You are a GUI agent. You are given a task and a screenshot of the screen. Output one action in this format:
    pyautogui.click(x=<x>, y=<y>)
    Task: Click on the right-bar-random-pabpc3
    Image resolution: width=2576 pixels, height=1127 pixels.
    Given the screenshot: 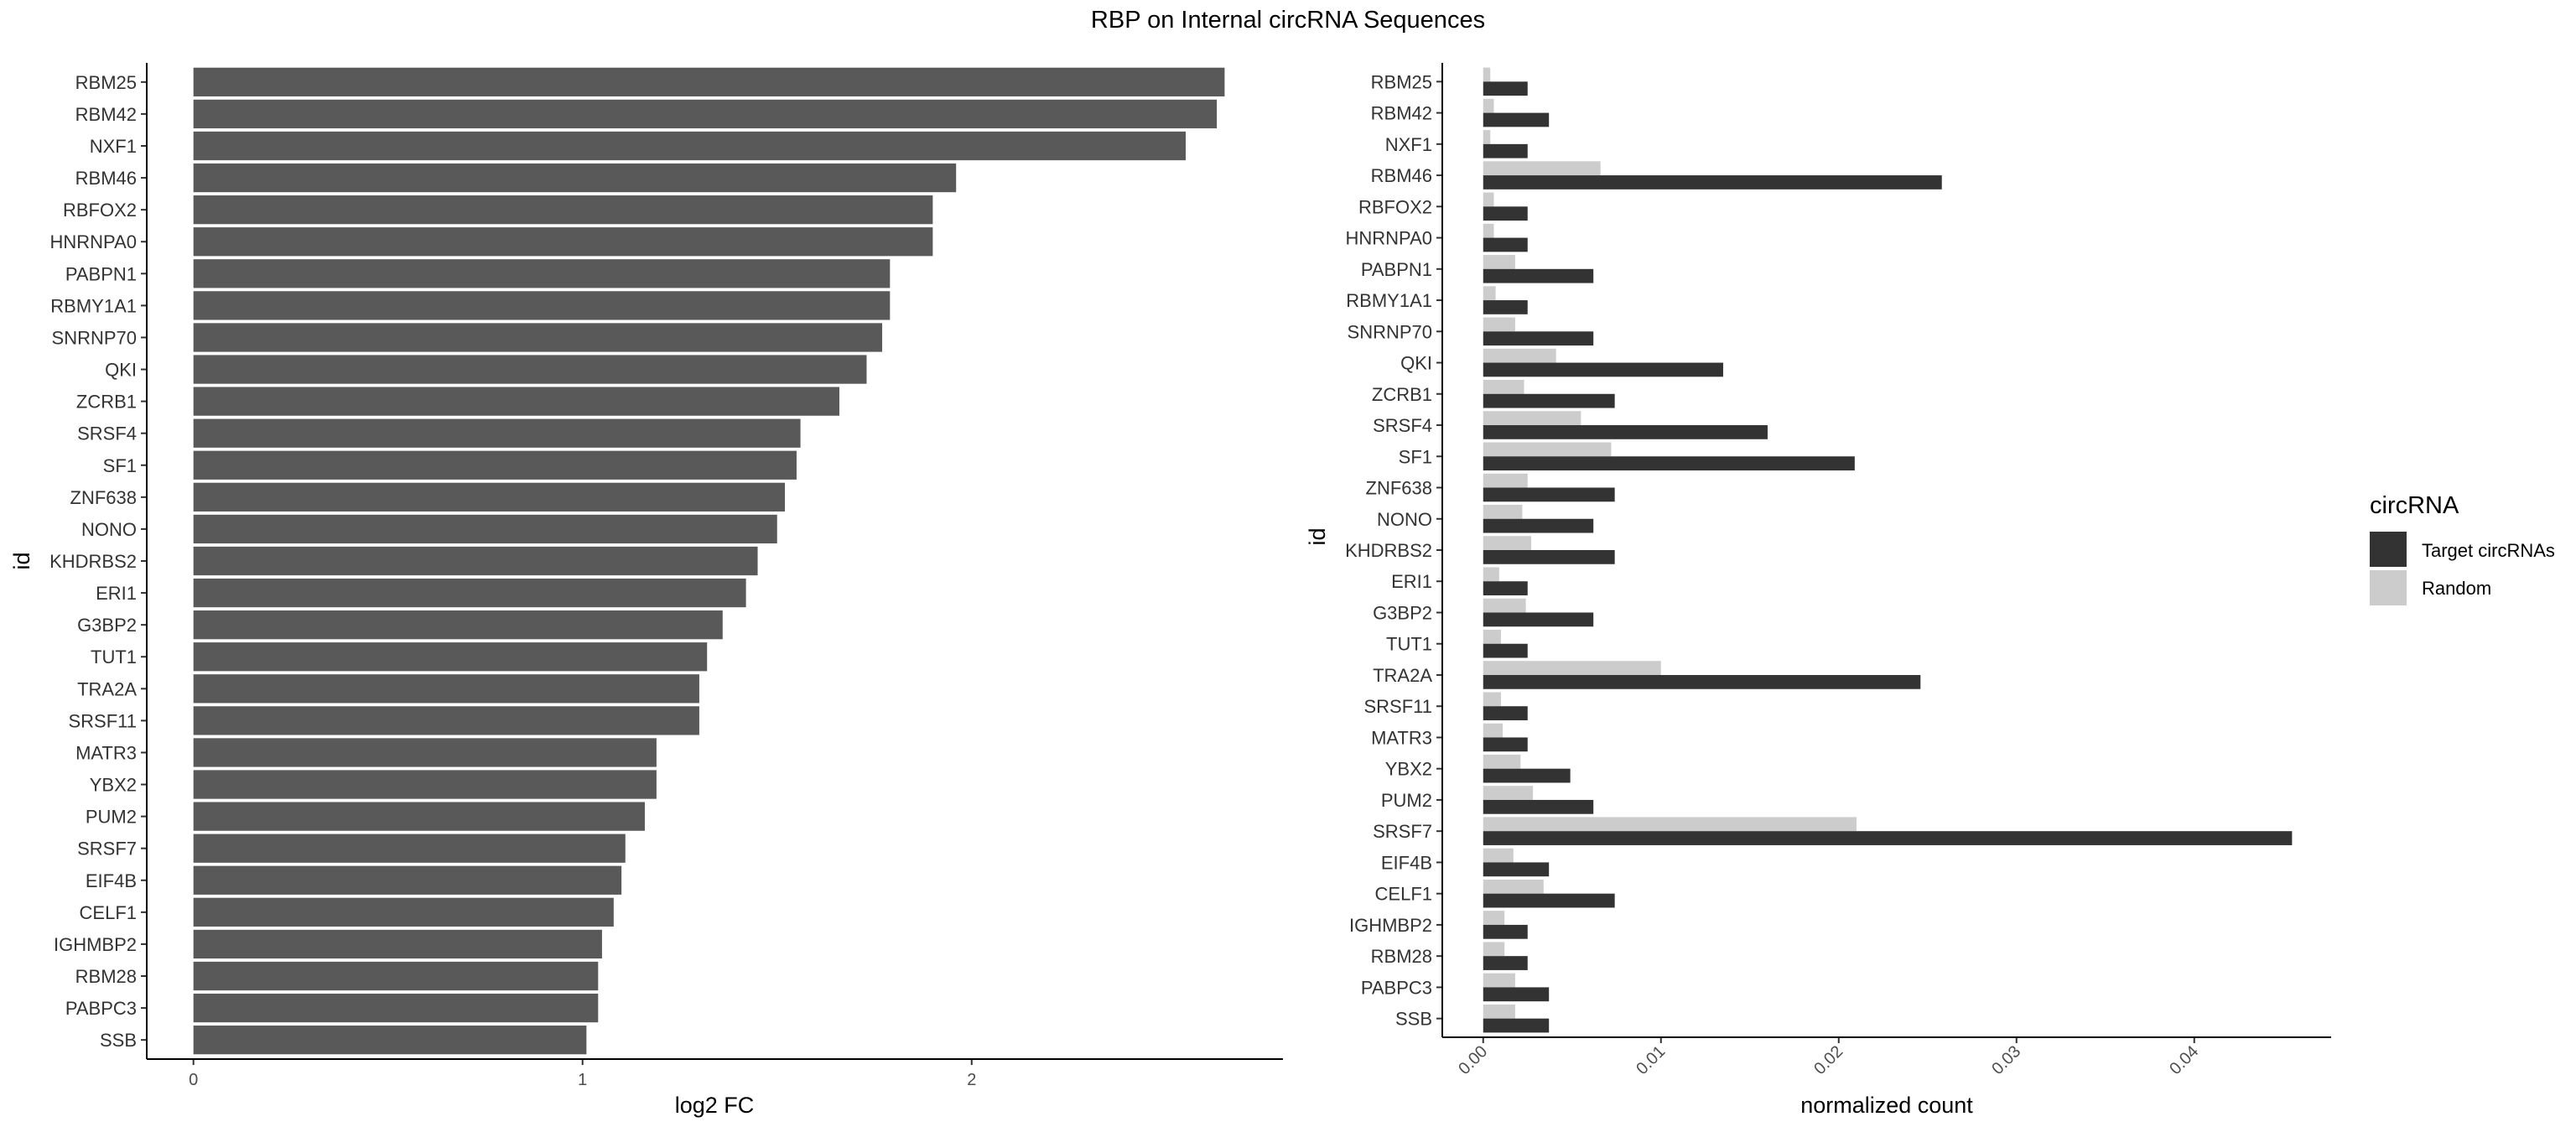 What is the action you would take?
    pyautogui.click(x=1499, y=981)
    